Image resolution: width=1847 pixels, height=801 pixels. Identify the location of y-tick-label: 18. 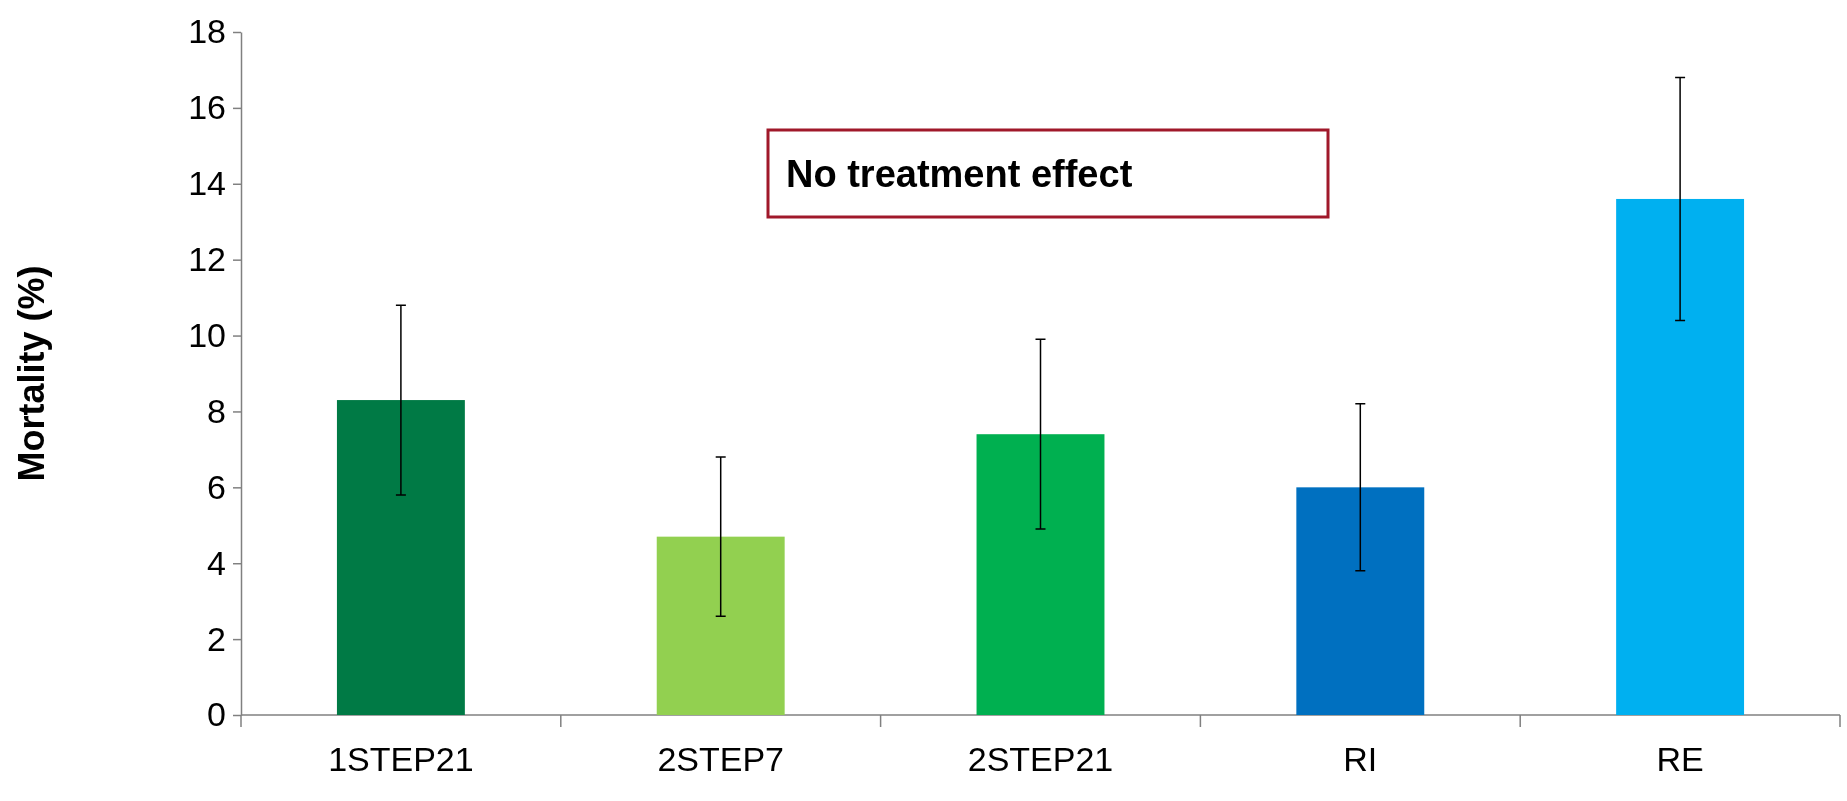
(207, 31).